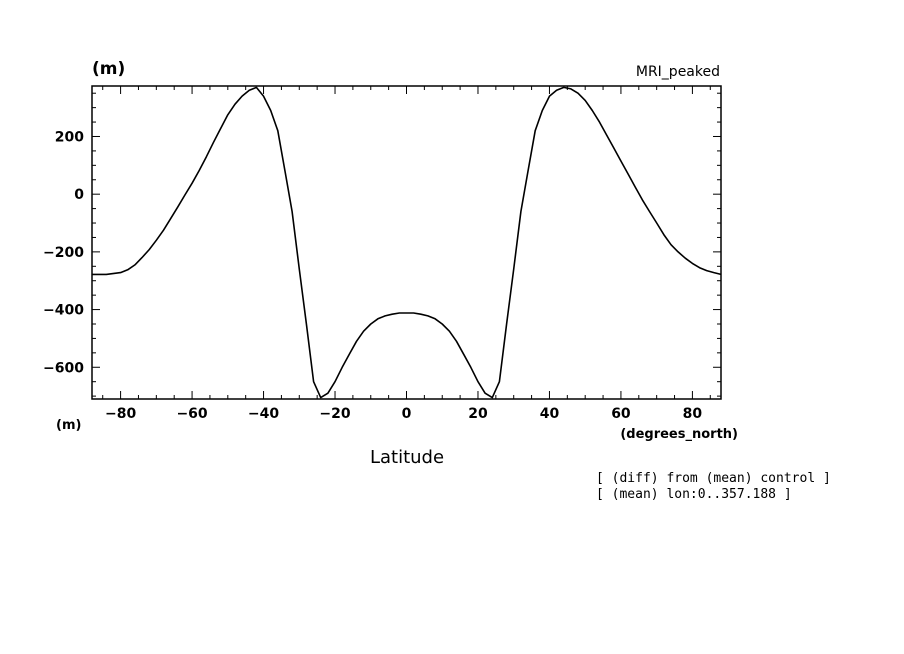  What do you see at coordinates (191, 414) in the screenshot?
I see `x-tick-label: −60` at bounding box center [191, 414].